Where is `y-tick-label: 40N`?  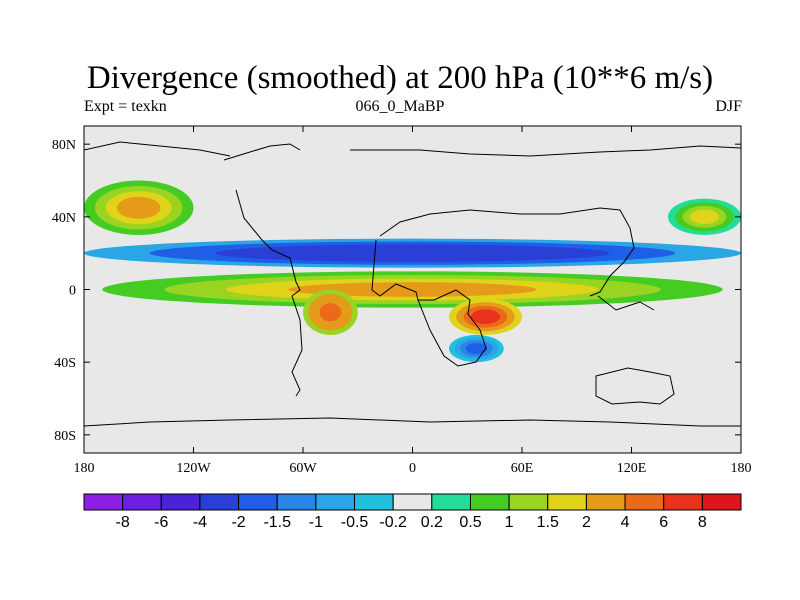
y-tick-label: 40N is located at coordinates (64, 218).